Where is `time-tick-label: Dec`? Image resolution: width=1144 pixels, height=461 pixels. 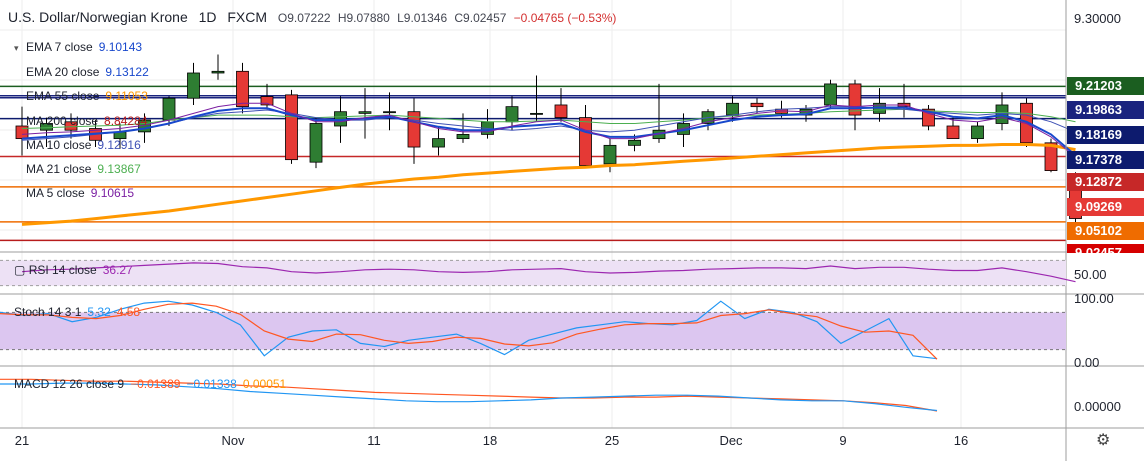 time-tick-label: Dec is located at coordinates (731, 440).